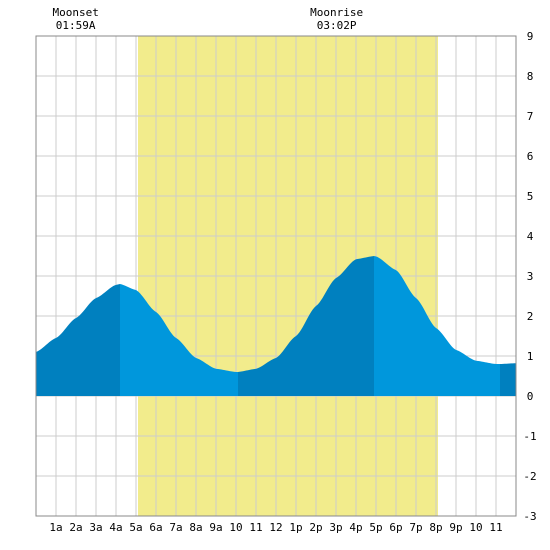  What do you see at coordinates (275, 527) in the screenshot?
I see `x-tick-label: 12` at bounding box center [275, 527].